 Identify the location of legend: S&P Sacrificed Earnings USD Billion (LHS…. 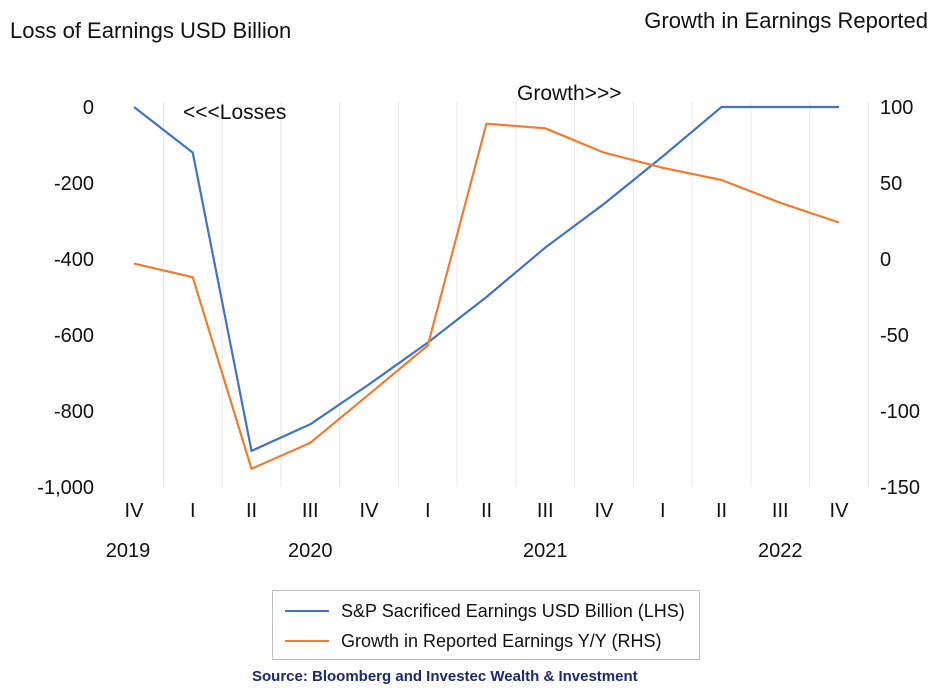
(486, 625).